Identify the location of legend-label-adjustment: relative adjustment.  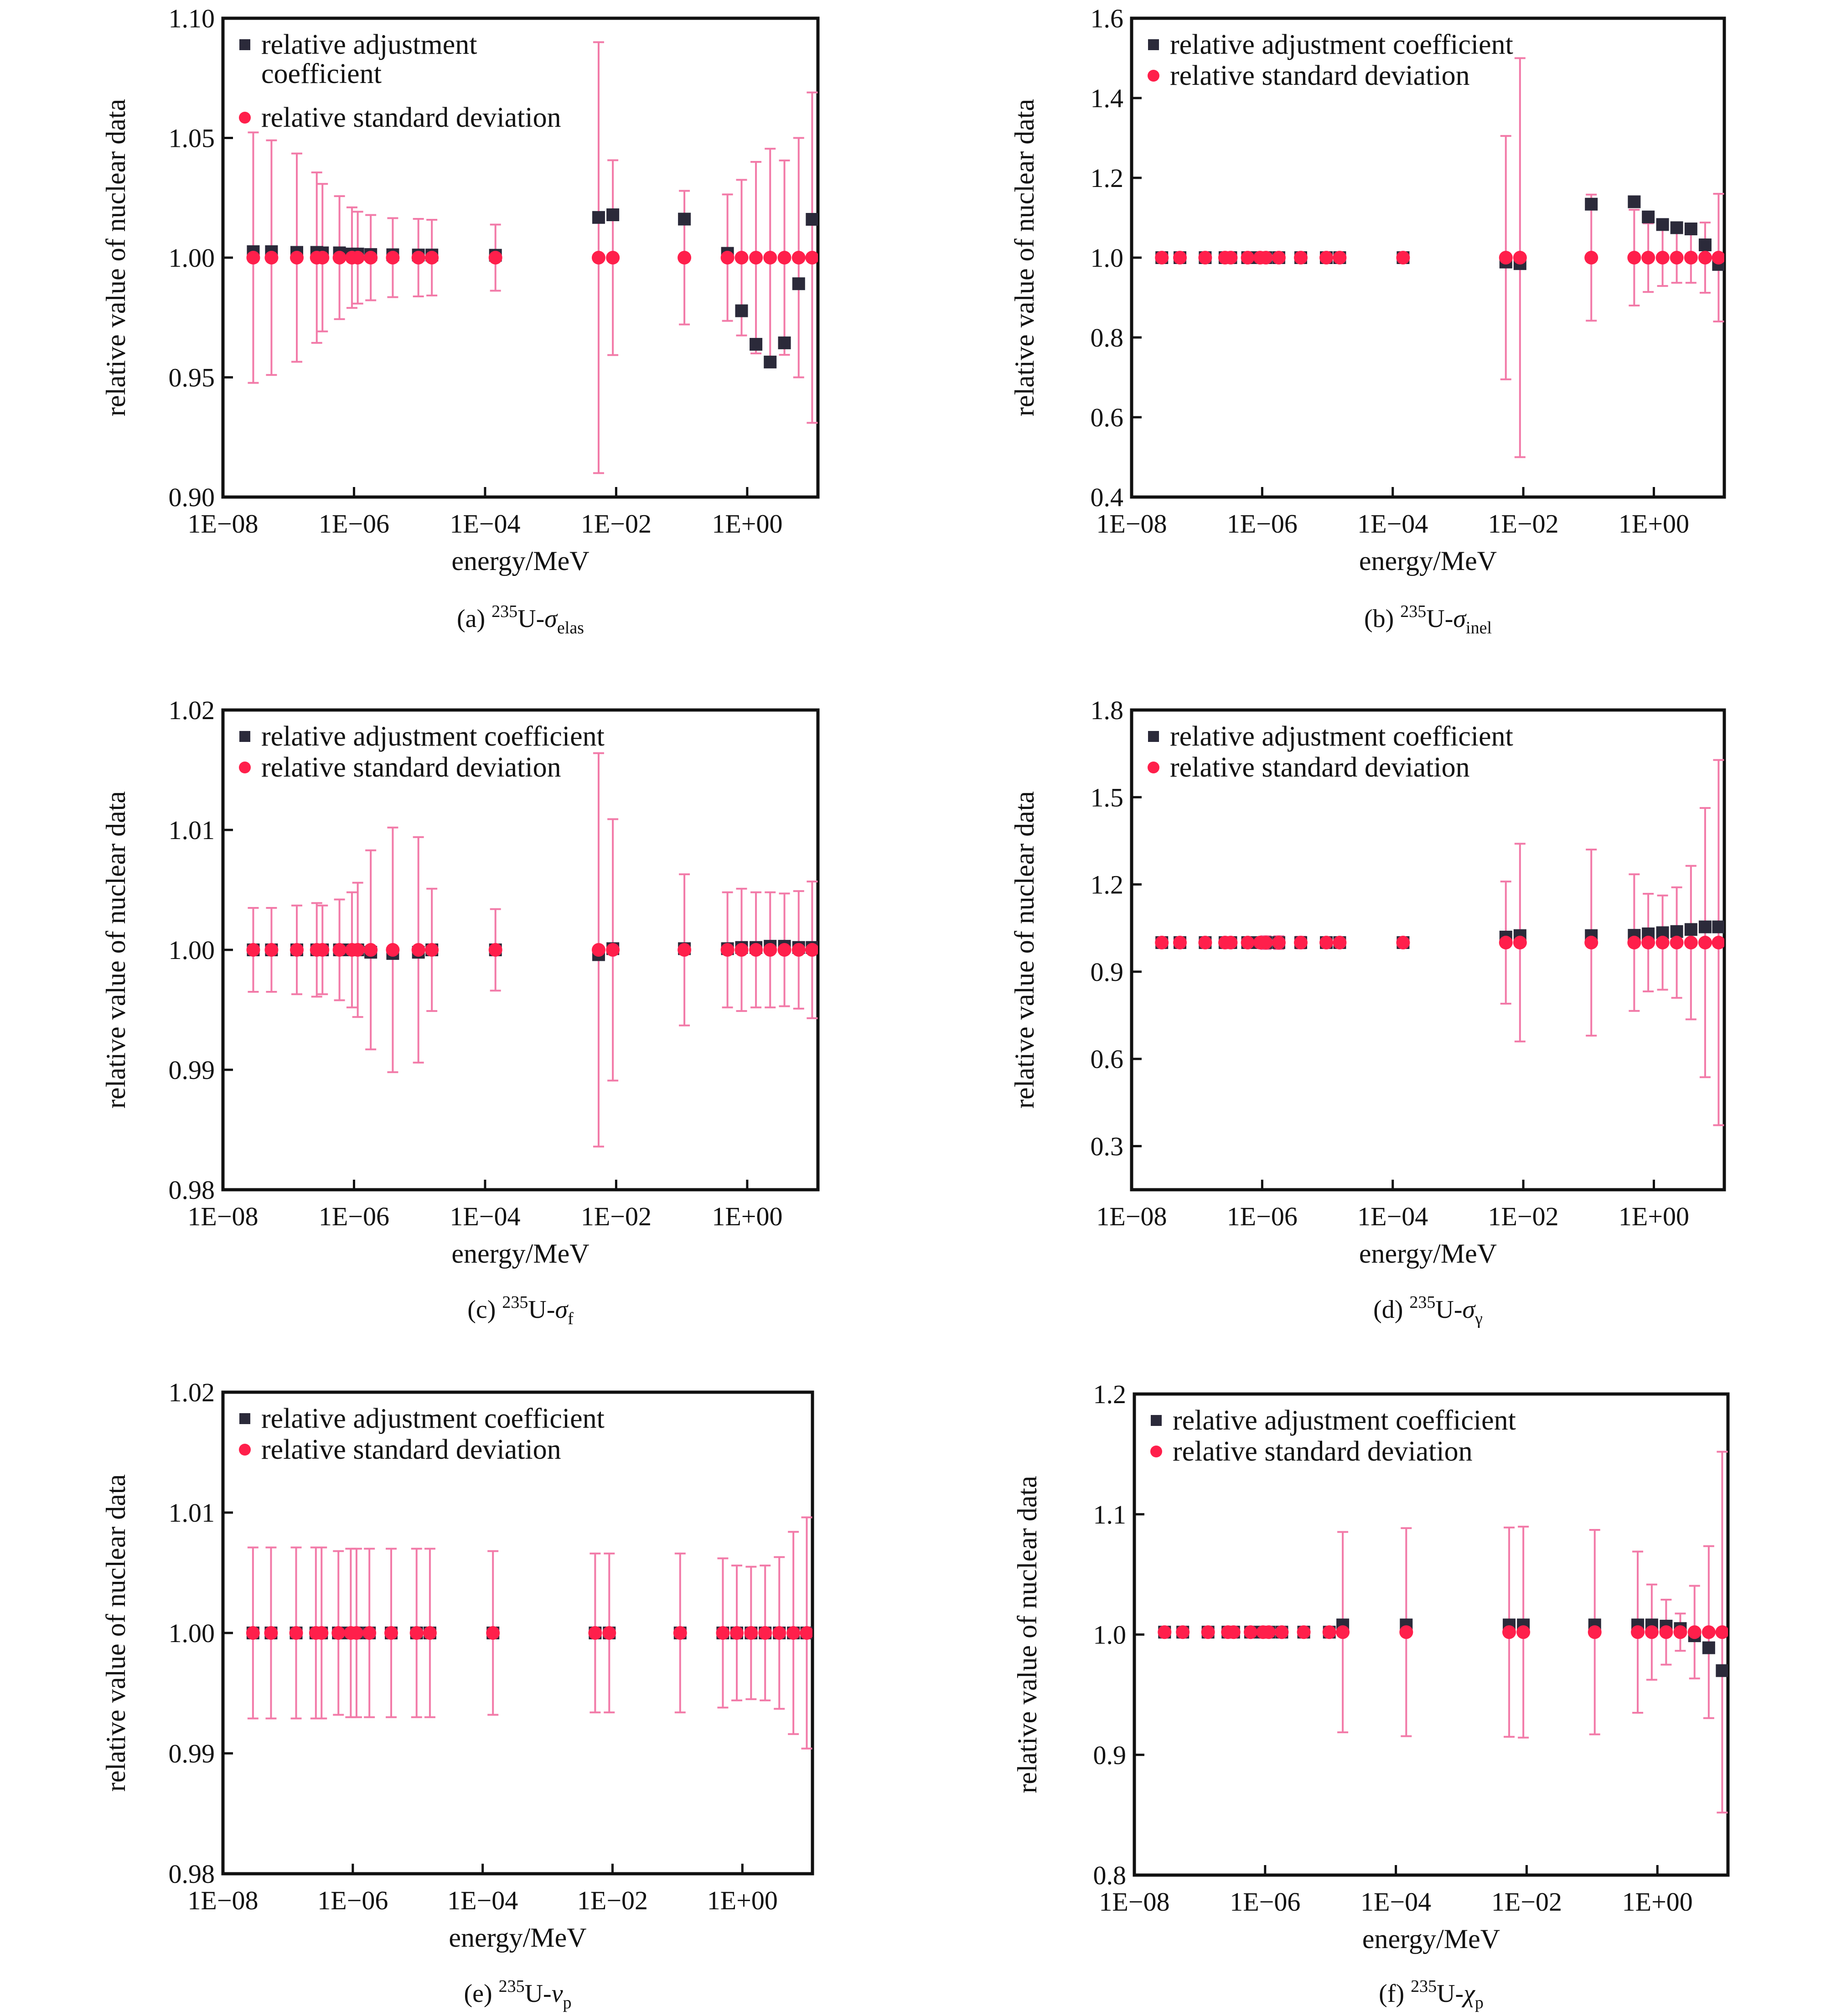
(369, 44).